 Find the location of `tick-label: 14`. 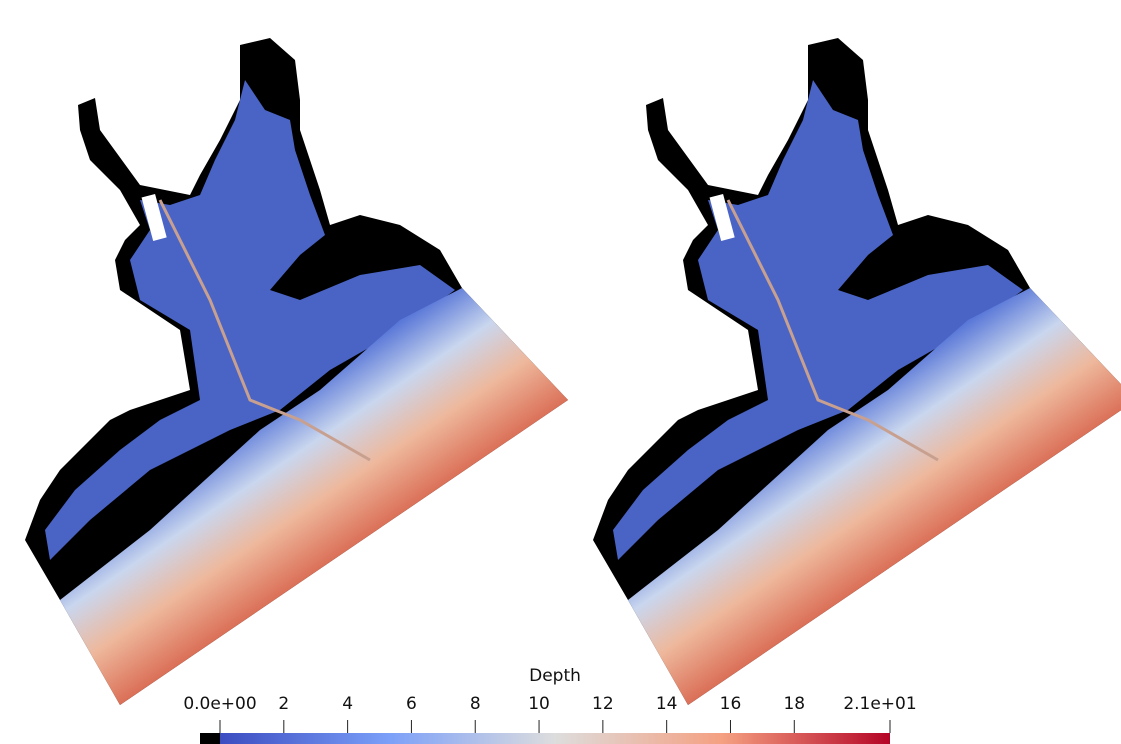

tick-label: 14 is located at coordinates (667, 704).